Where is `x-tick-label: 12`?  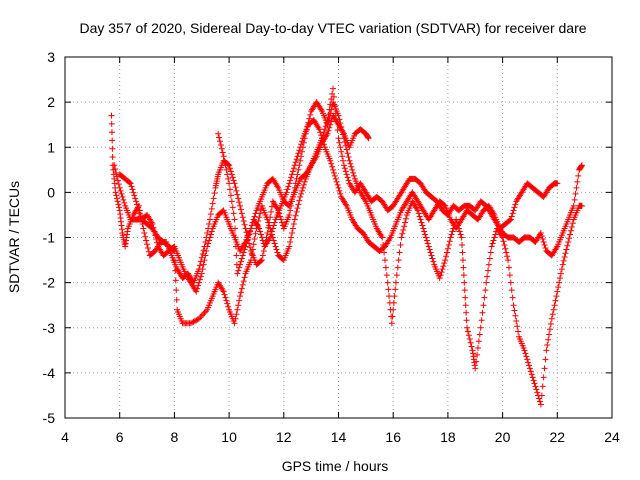 x-tick-label: 12 is located at coordinates (284, 437).